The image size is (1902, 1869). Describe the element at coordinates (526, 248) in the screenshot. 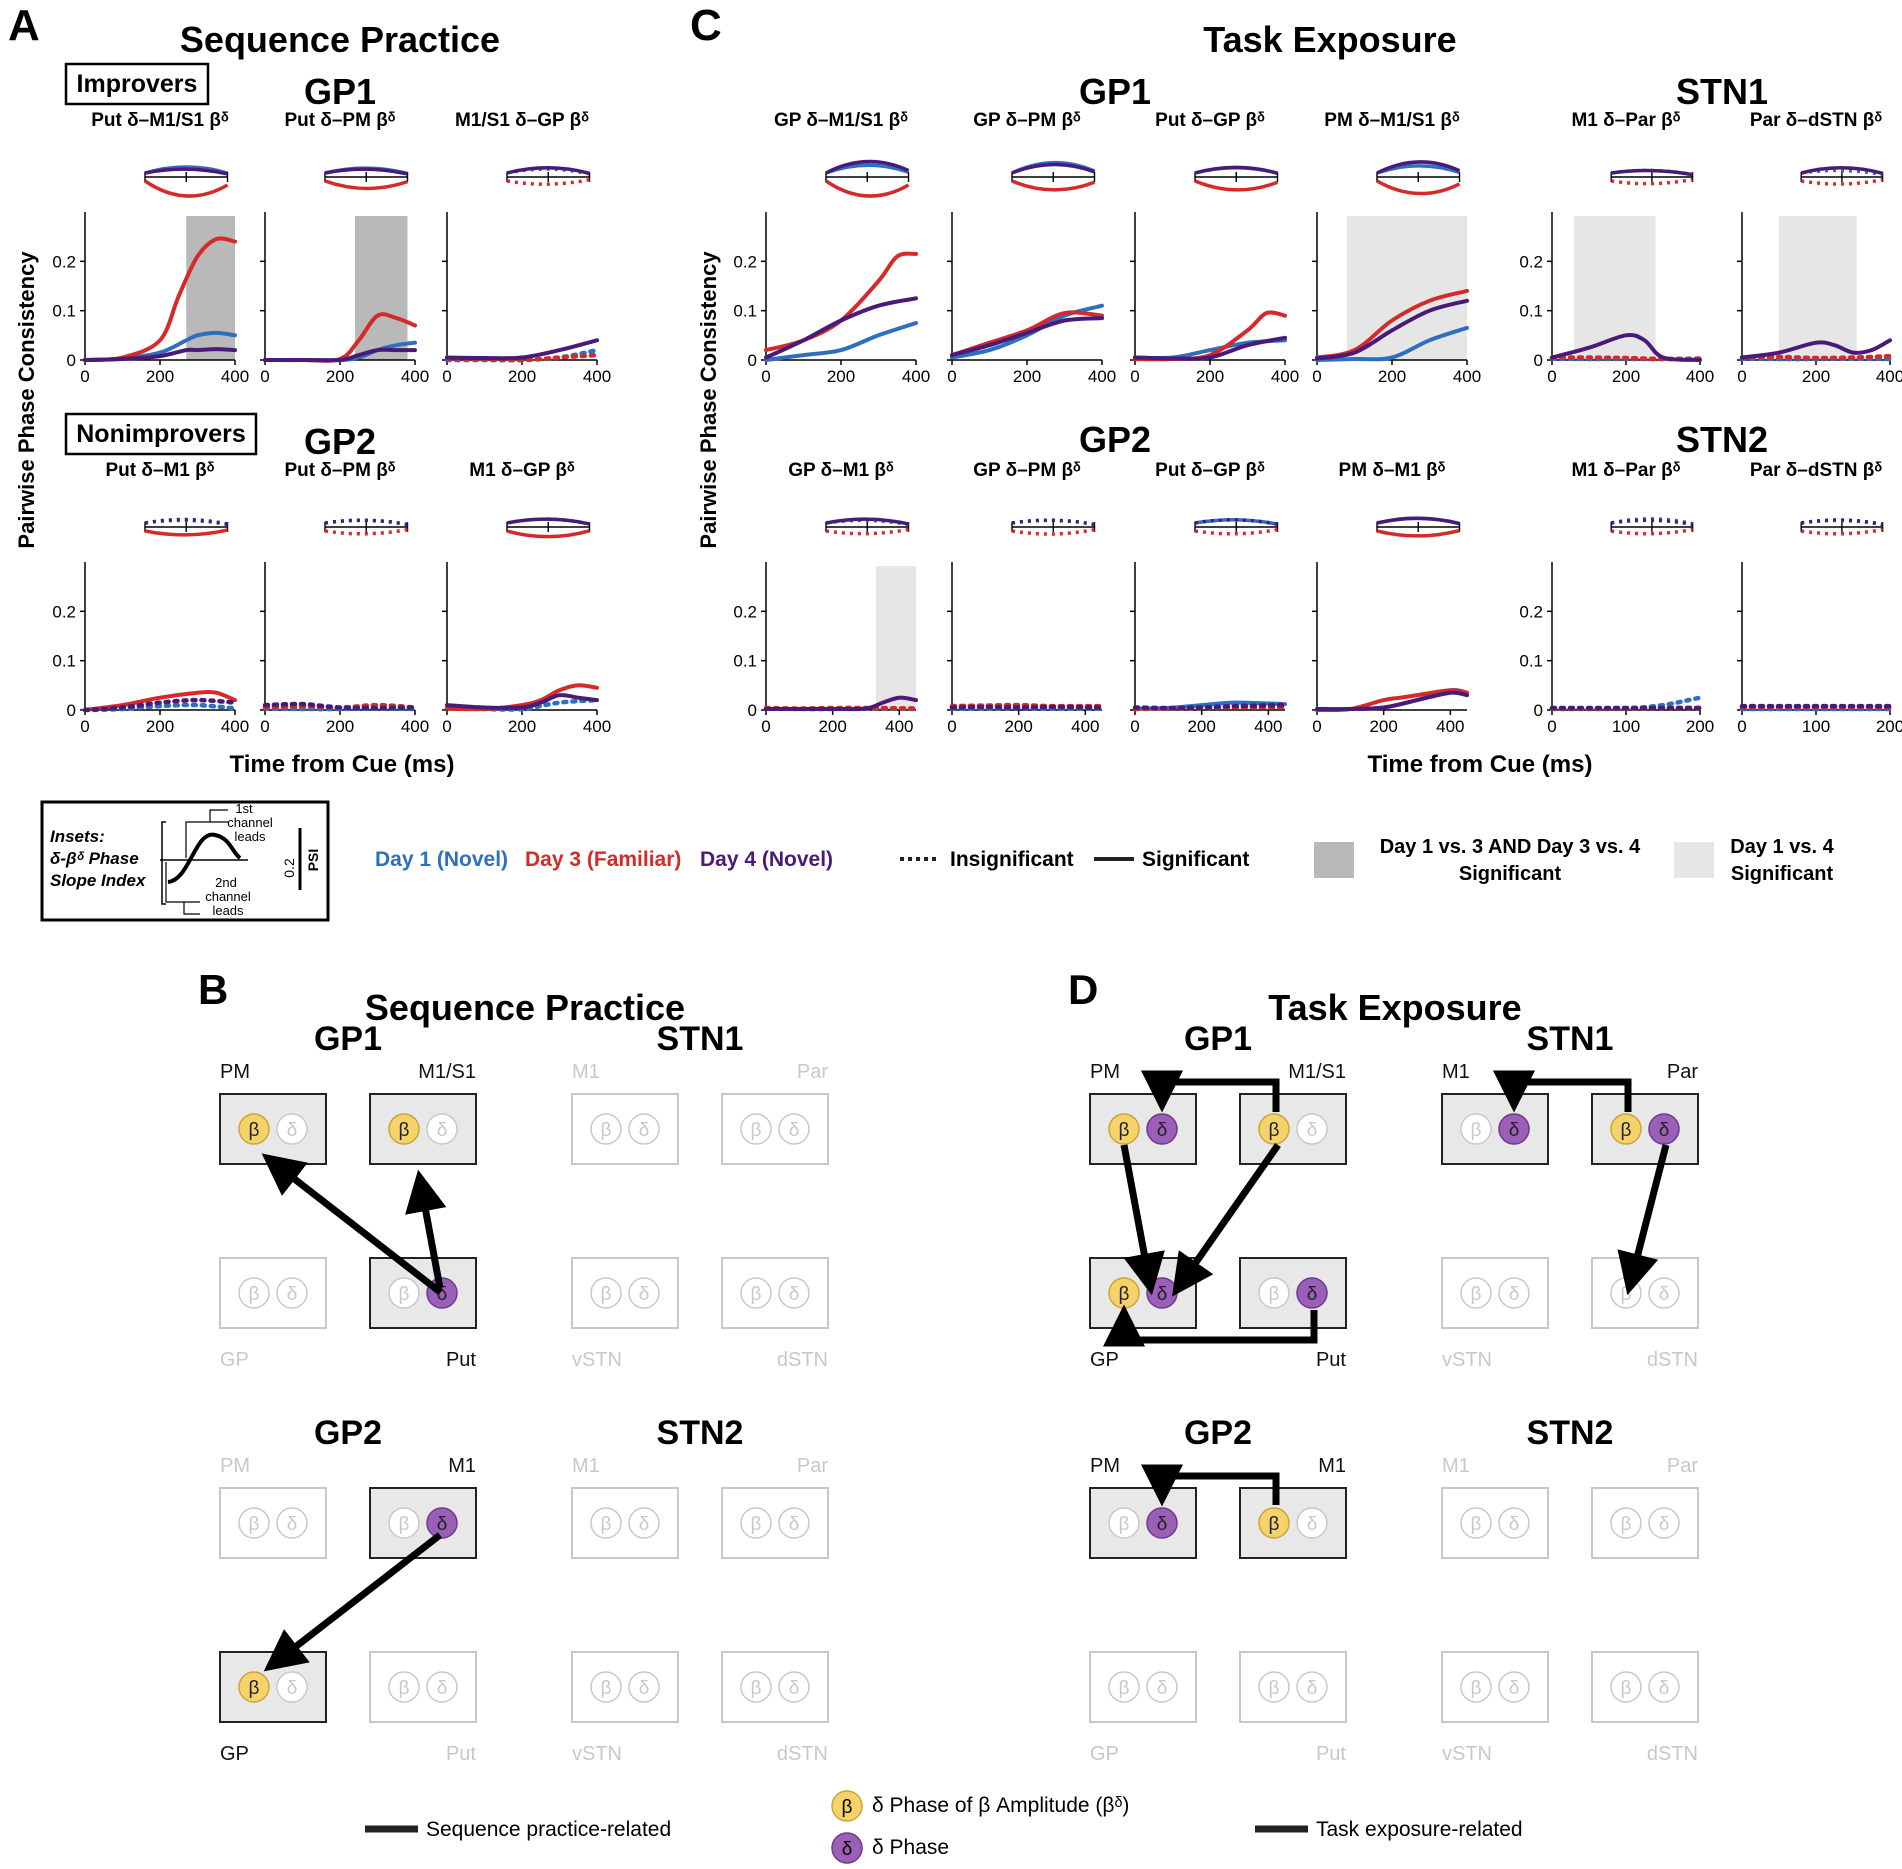

I see `chart-a-gp1-3: M1/S1 δ–GP βᵟ 0 200 400` at that location.